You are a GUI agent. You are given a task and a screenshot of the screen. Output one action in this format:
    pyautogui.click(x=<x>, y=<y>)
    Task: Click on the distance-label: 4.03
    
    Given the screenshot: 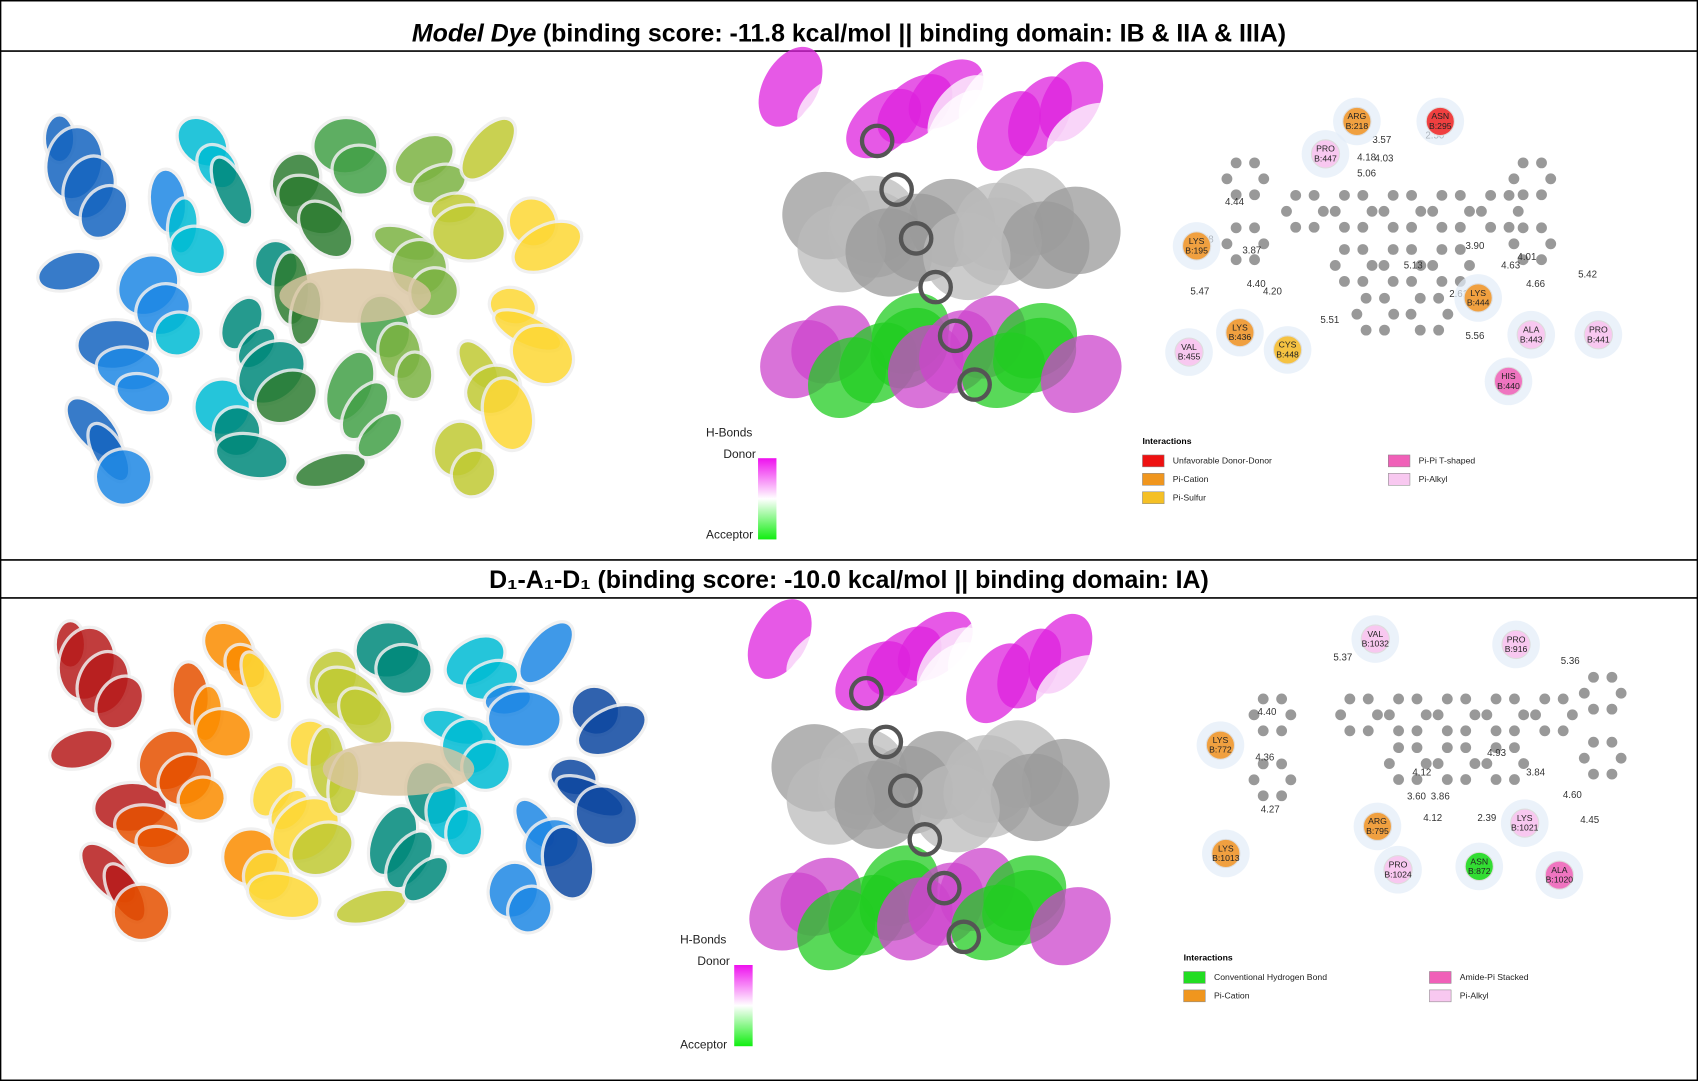 What is the action you would take?
    pyautogui.click(x=1383, y=158)
    